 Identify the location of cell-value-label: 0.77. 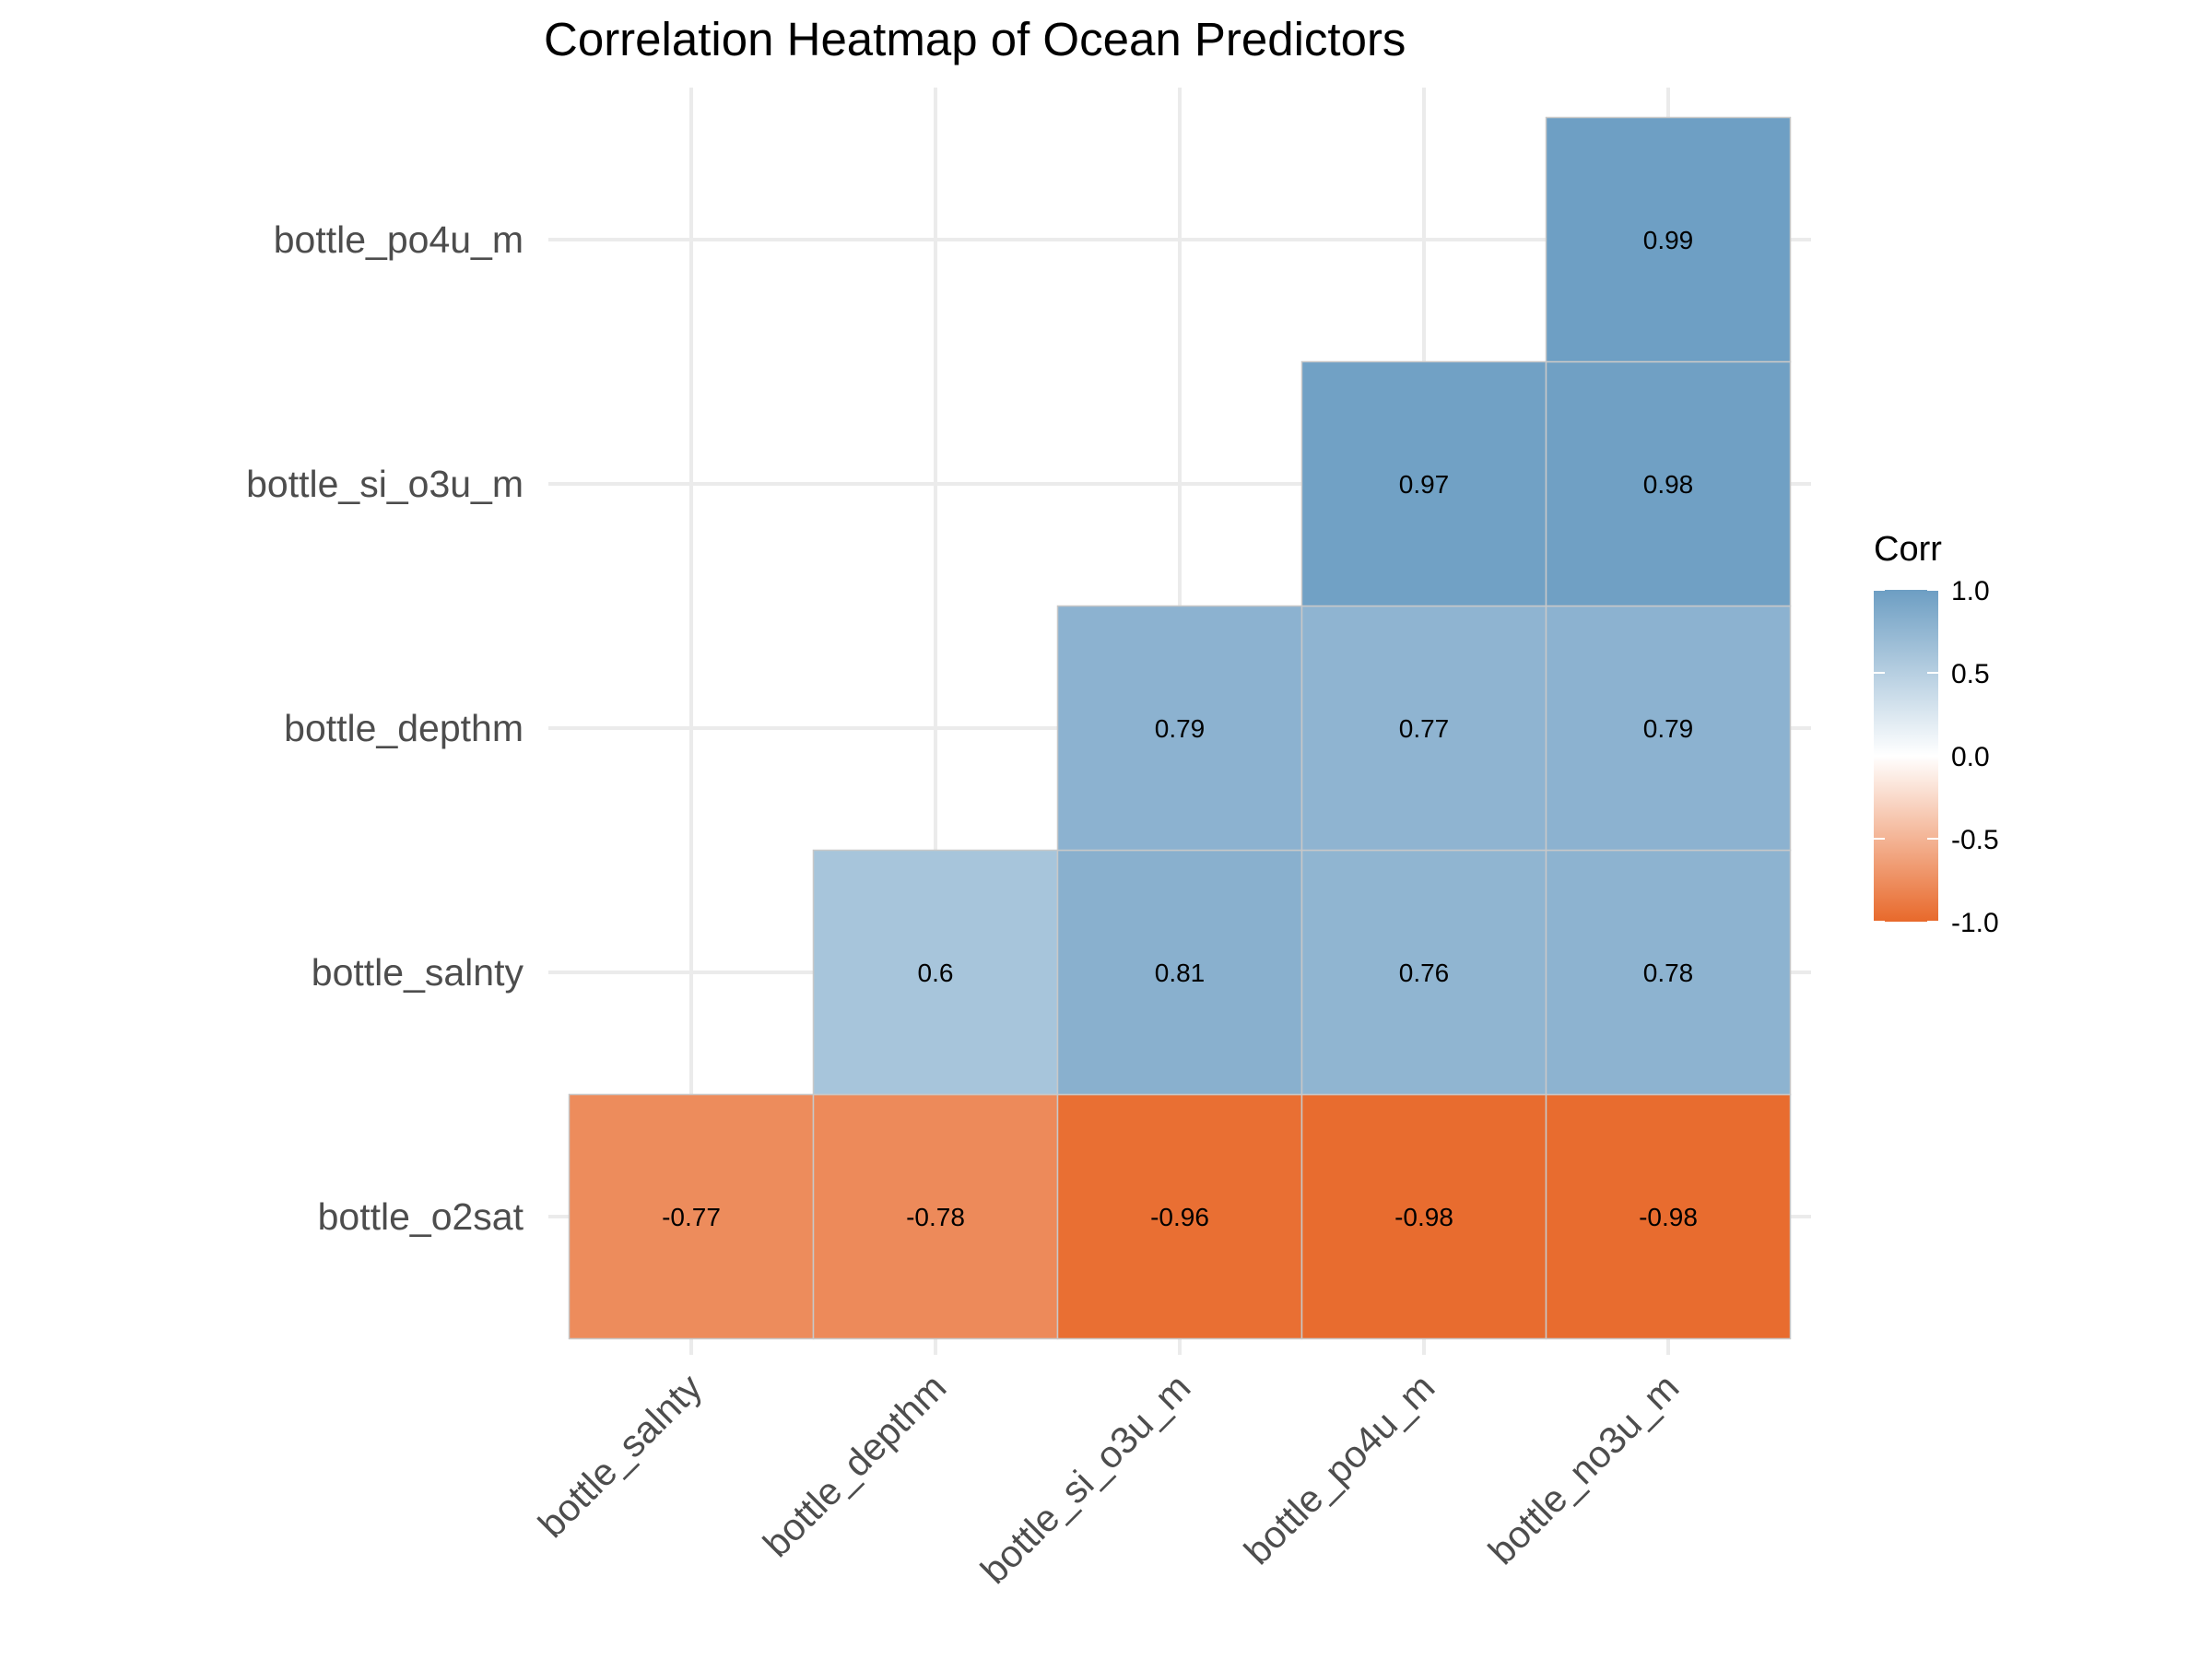
(1424, 728).